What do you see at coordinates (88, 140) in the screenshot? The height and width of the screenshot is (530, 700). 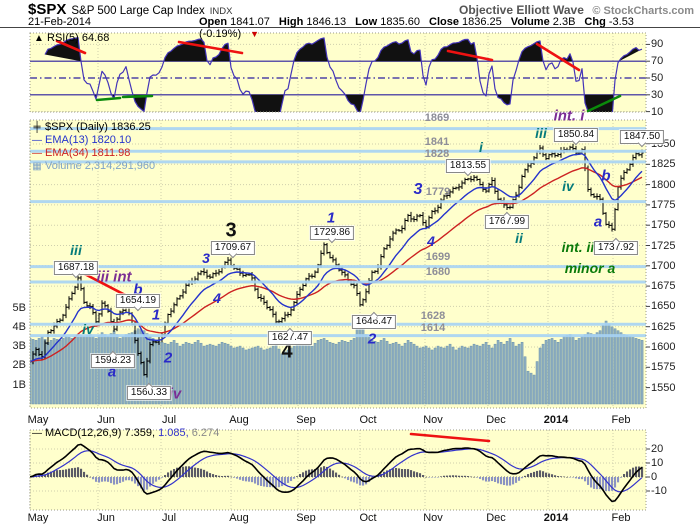 I see `ema13-legend-text: EMA(13) 1820.10` at bounding box center [88, 140].